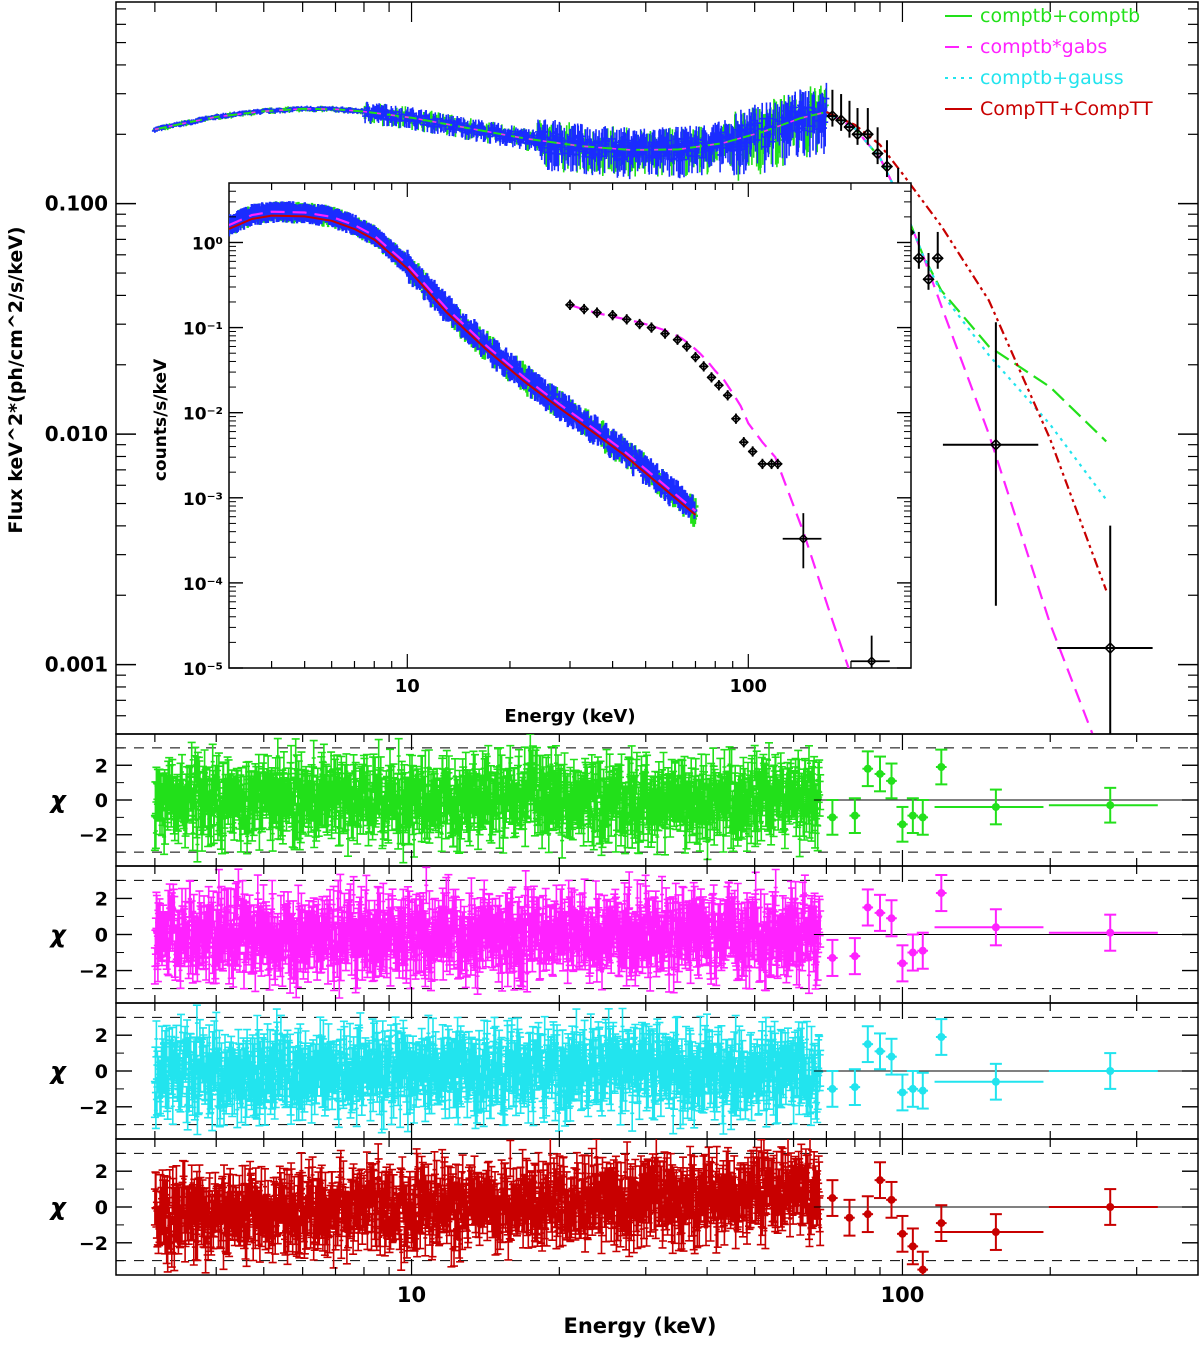 This screenshot has height=1347, width=1200. Describe the element at coordinates (490, 129) in the screenshot. I see `model-curve-common` at that location.